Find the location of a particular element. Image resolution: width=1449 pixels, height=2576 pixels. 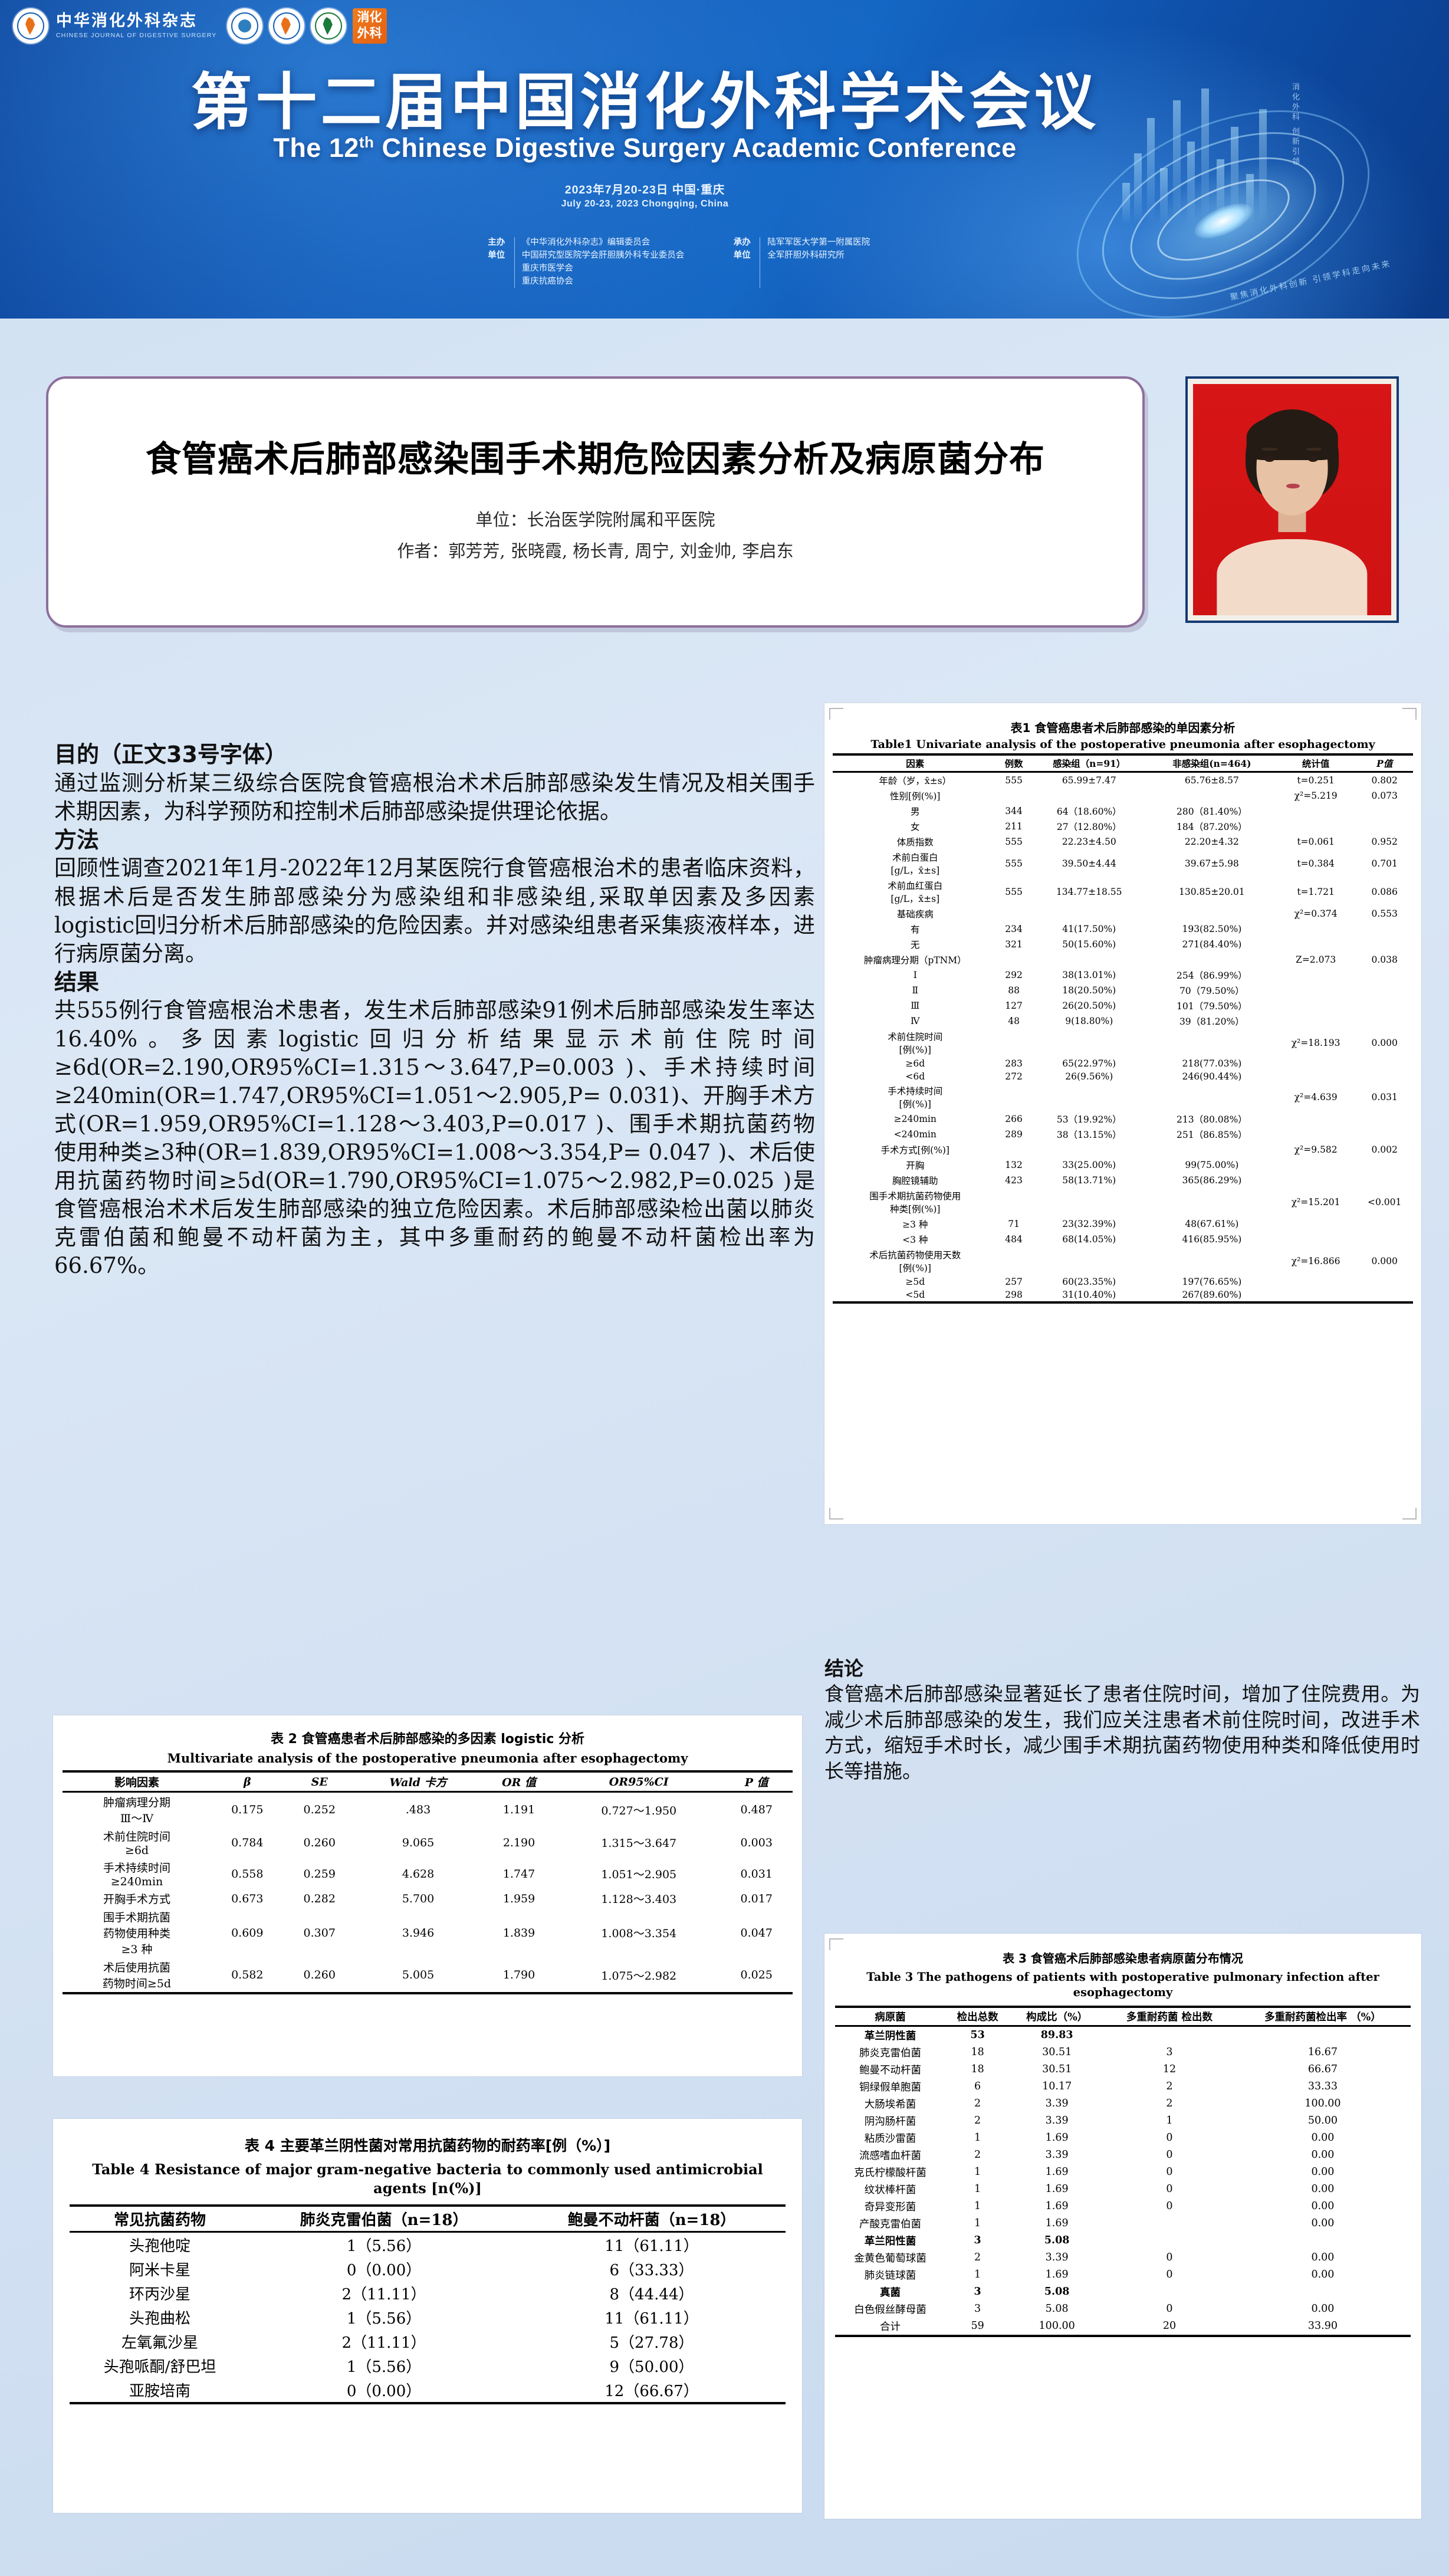

table2-head: 影响因素 β SE Wald 卡方 OR 值 OR95%CI P 值 is located at coordinates (428, 1781).